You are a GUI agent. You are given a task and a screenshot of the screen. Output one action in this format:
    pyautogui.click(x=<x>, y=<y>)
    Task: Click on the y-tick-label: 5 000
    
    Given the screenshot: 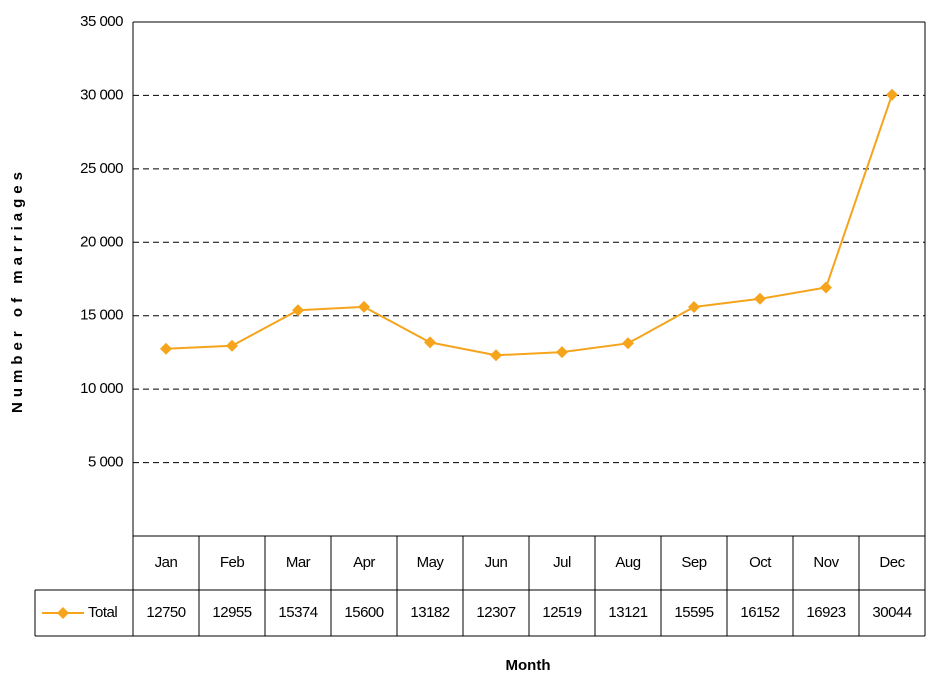 What is the action you would take?
    pyautogui.click(x=105, y=462)
    